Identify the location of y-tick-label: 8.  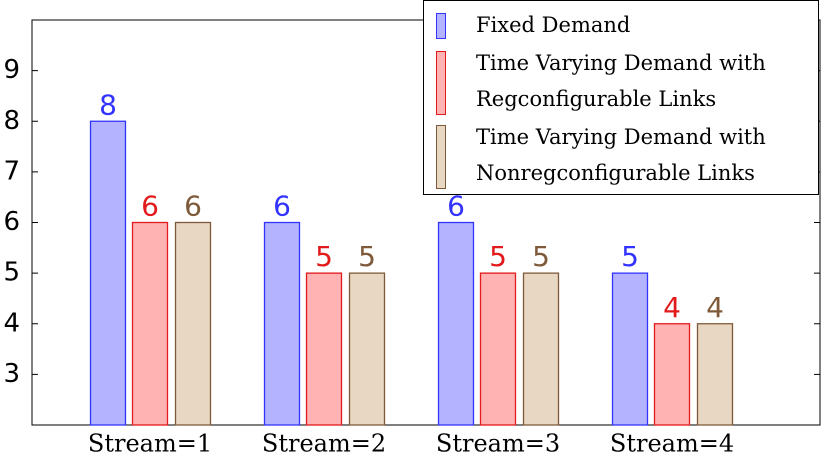
(11, 121).